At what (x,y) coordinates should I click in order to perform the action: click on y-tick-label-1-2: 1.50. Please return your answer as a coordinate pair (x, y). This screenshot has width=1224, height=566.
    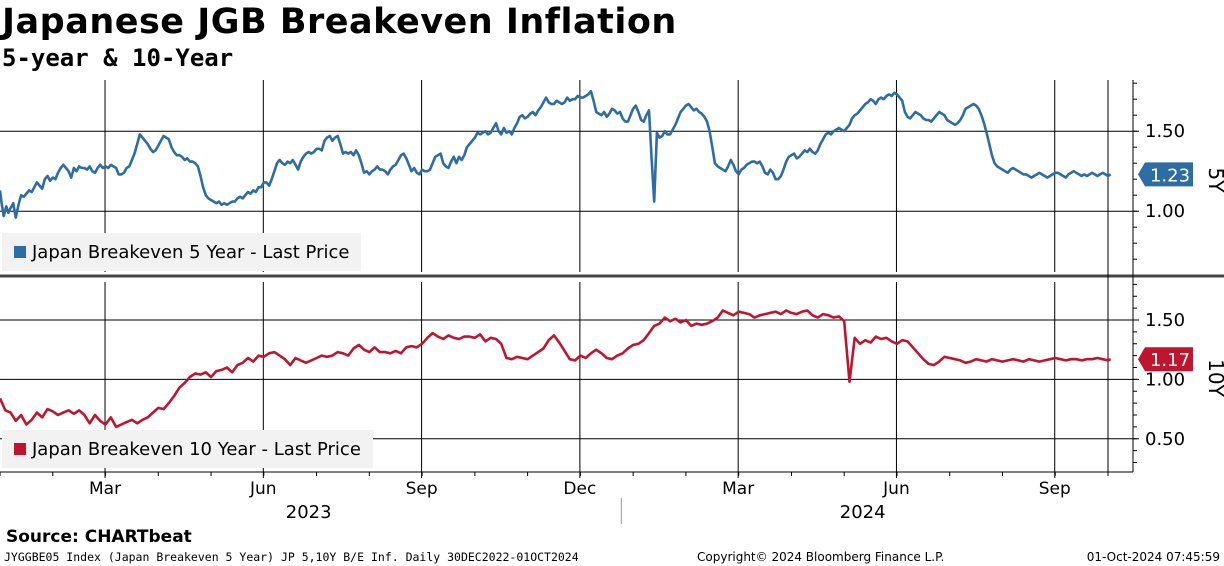
    Looking at the image, I should click on (1165, 320).